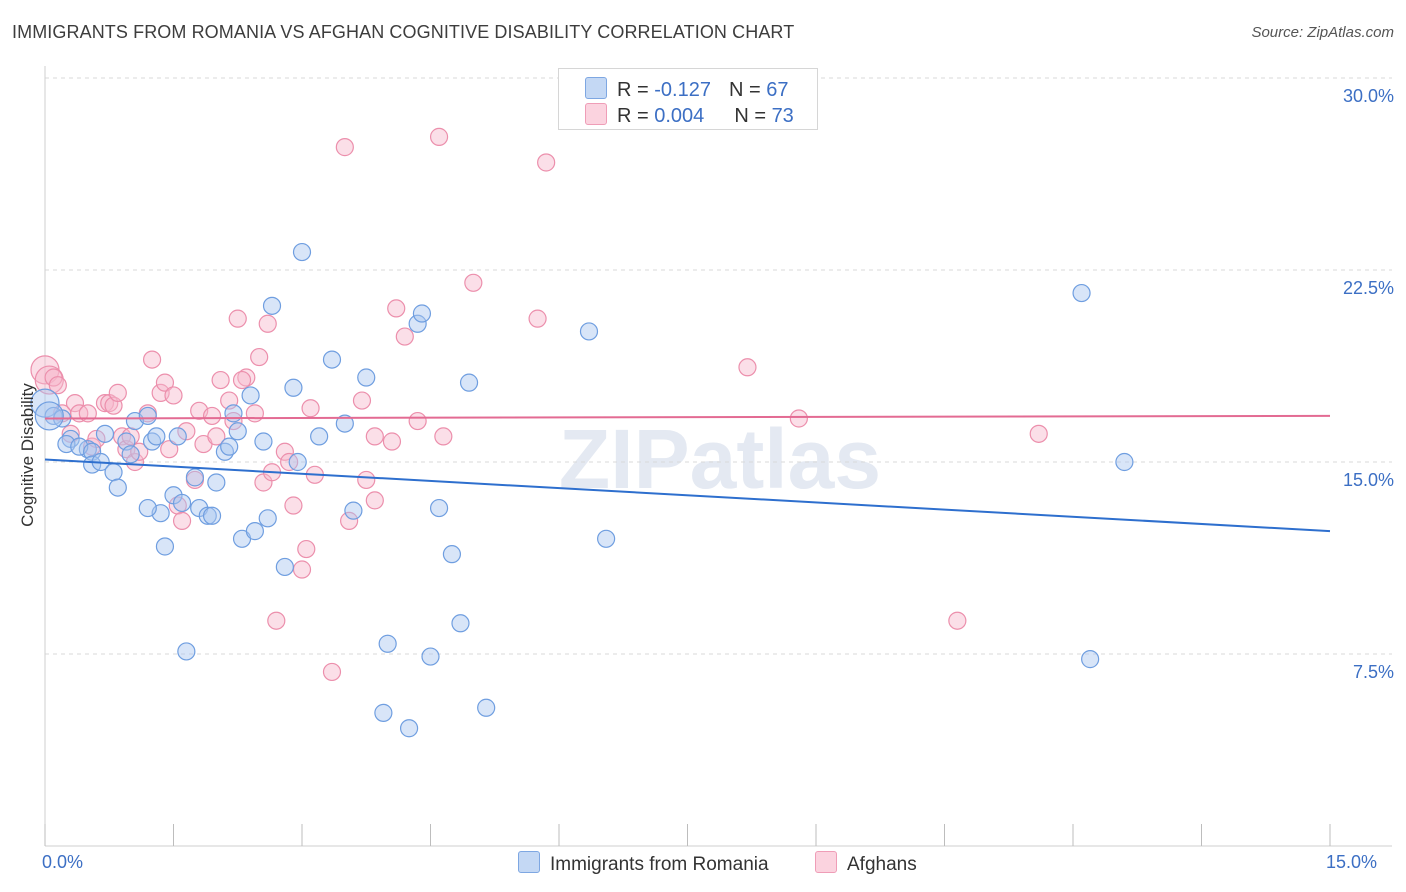 This screenshot has height=892, width=1406. I want to click on bottom-legend-label-afghans: Afghans, so click(882, 864).